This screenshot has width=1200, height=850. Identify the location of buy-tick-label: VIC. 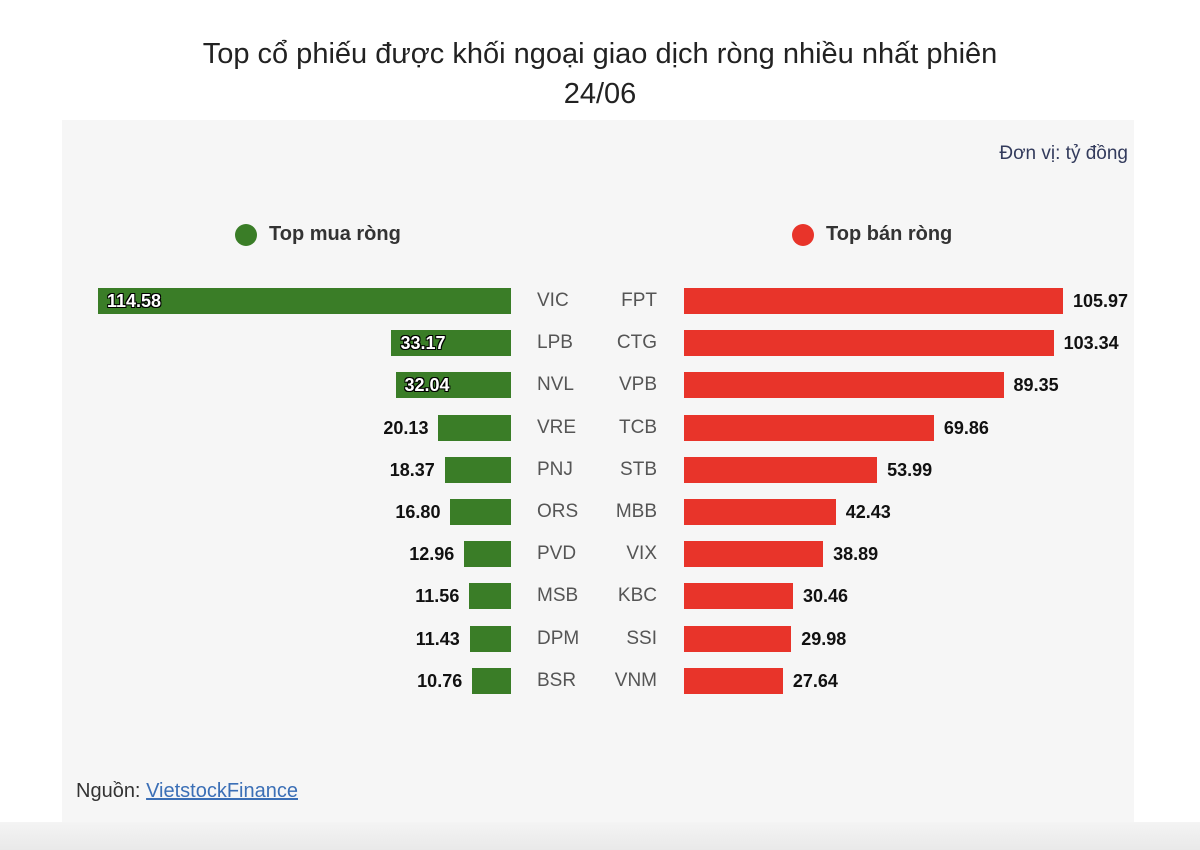
(553, 300).